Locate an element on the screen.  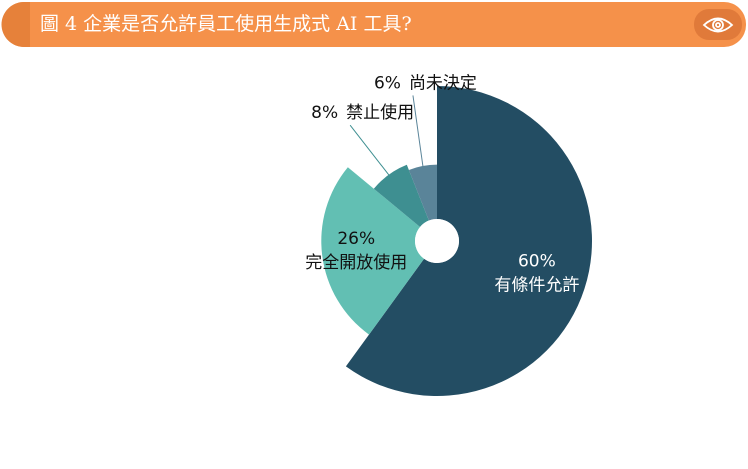
value-label: 60% is located at coordinates (537, 261).